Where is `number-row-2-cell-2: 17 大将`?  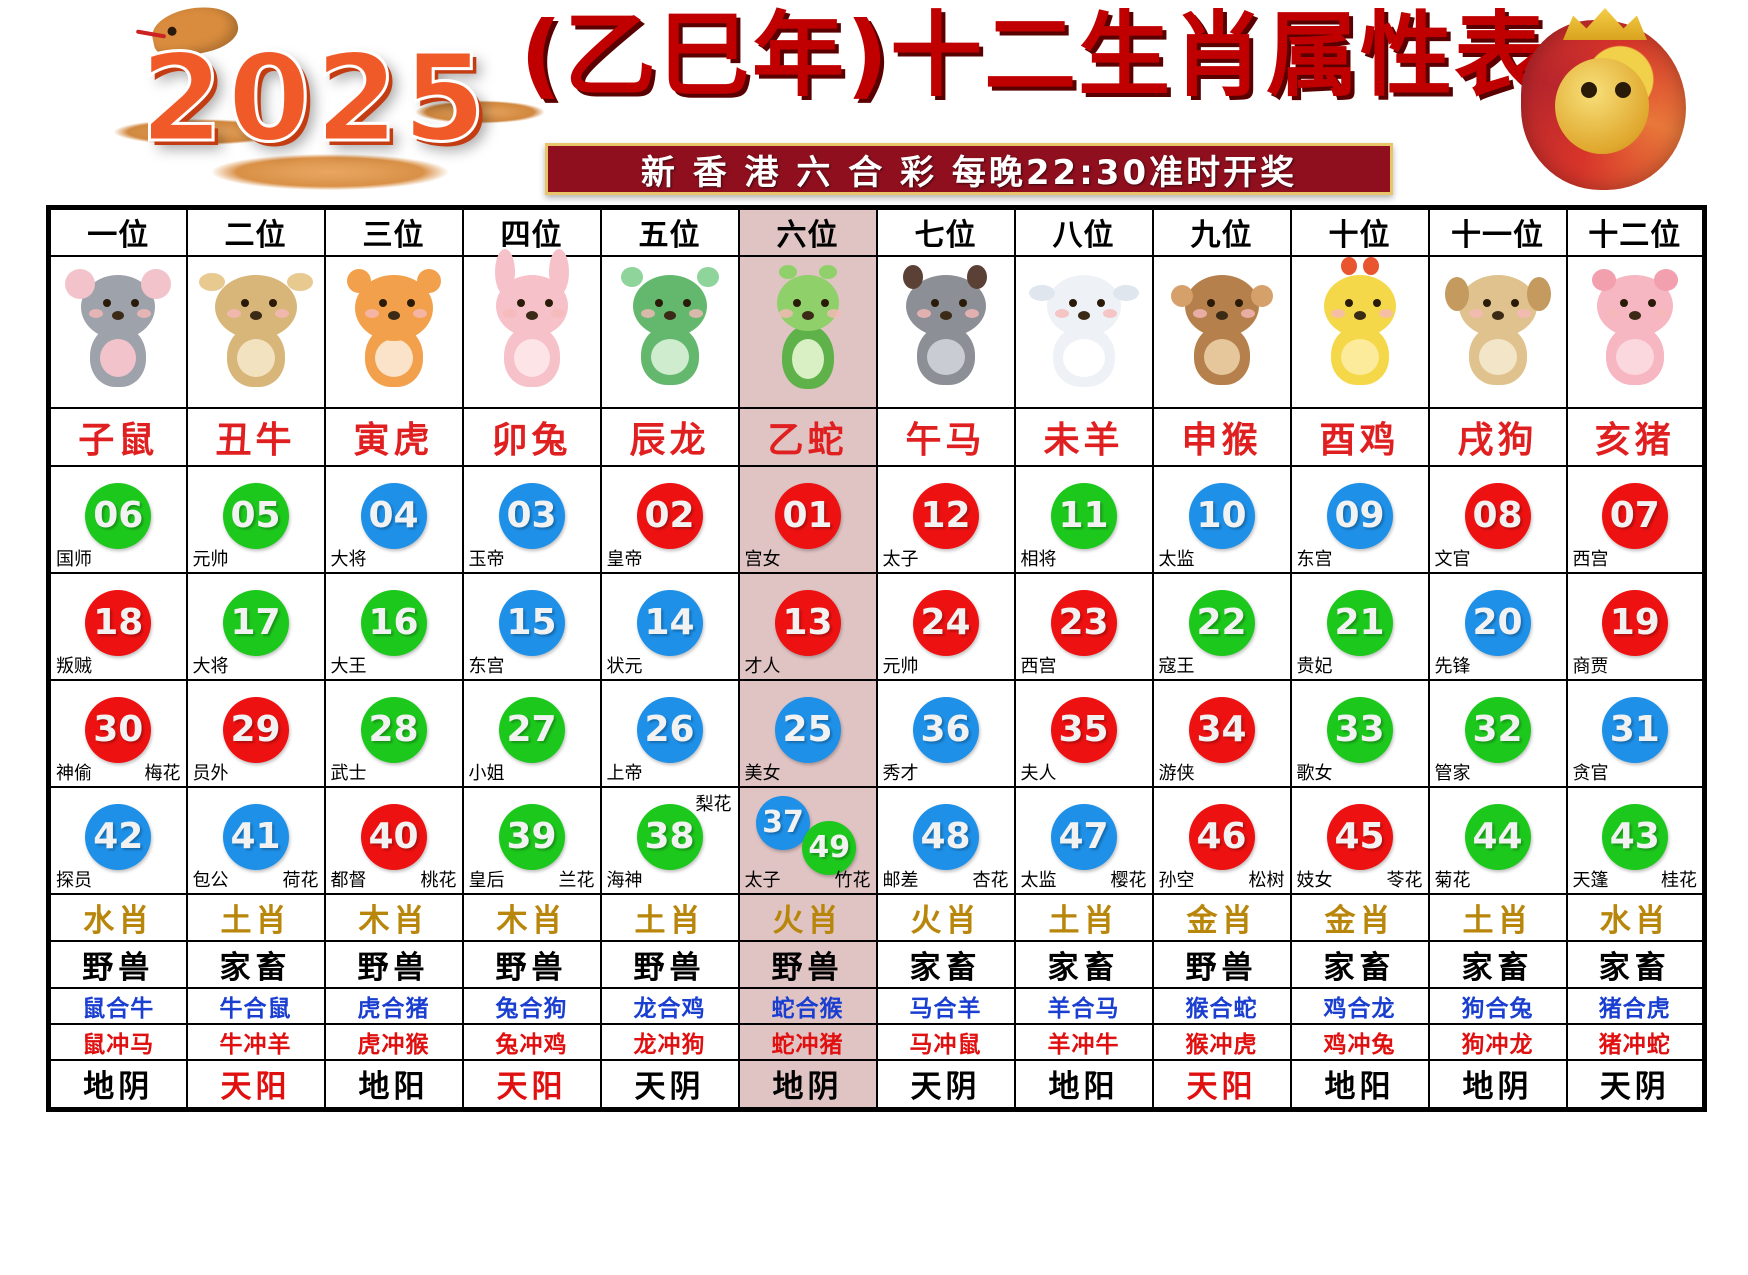 number-row-2-cell-2: 17 大将 is located at coordinates (255, 626).